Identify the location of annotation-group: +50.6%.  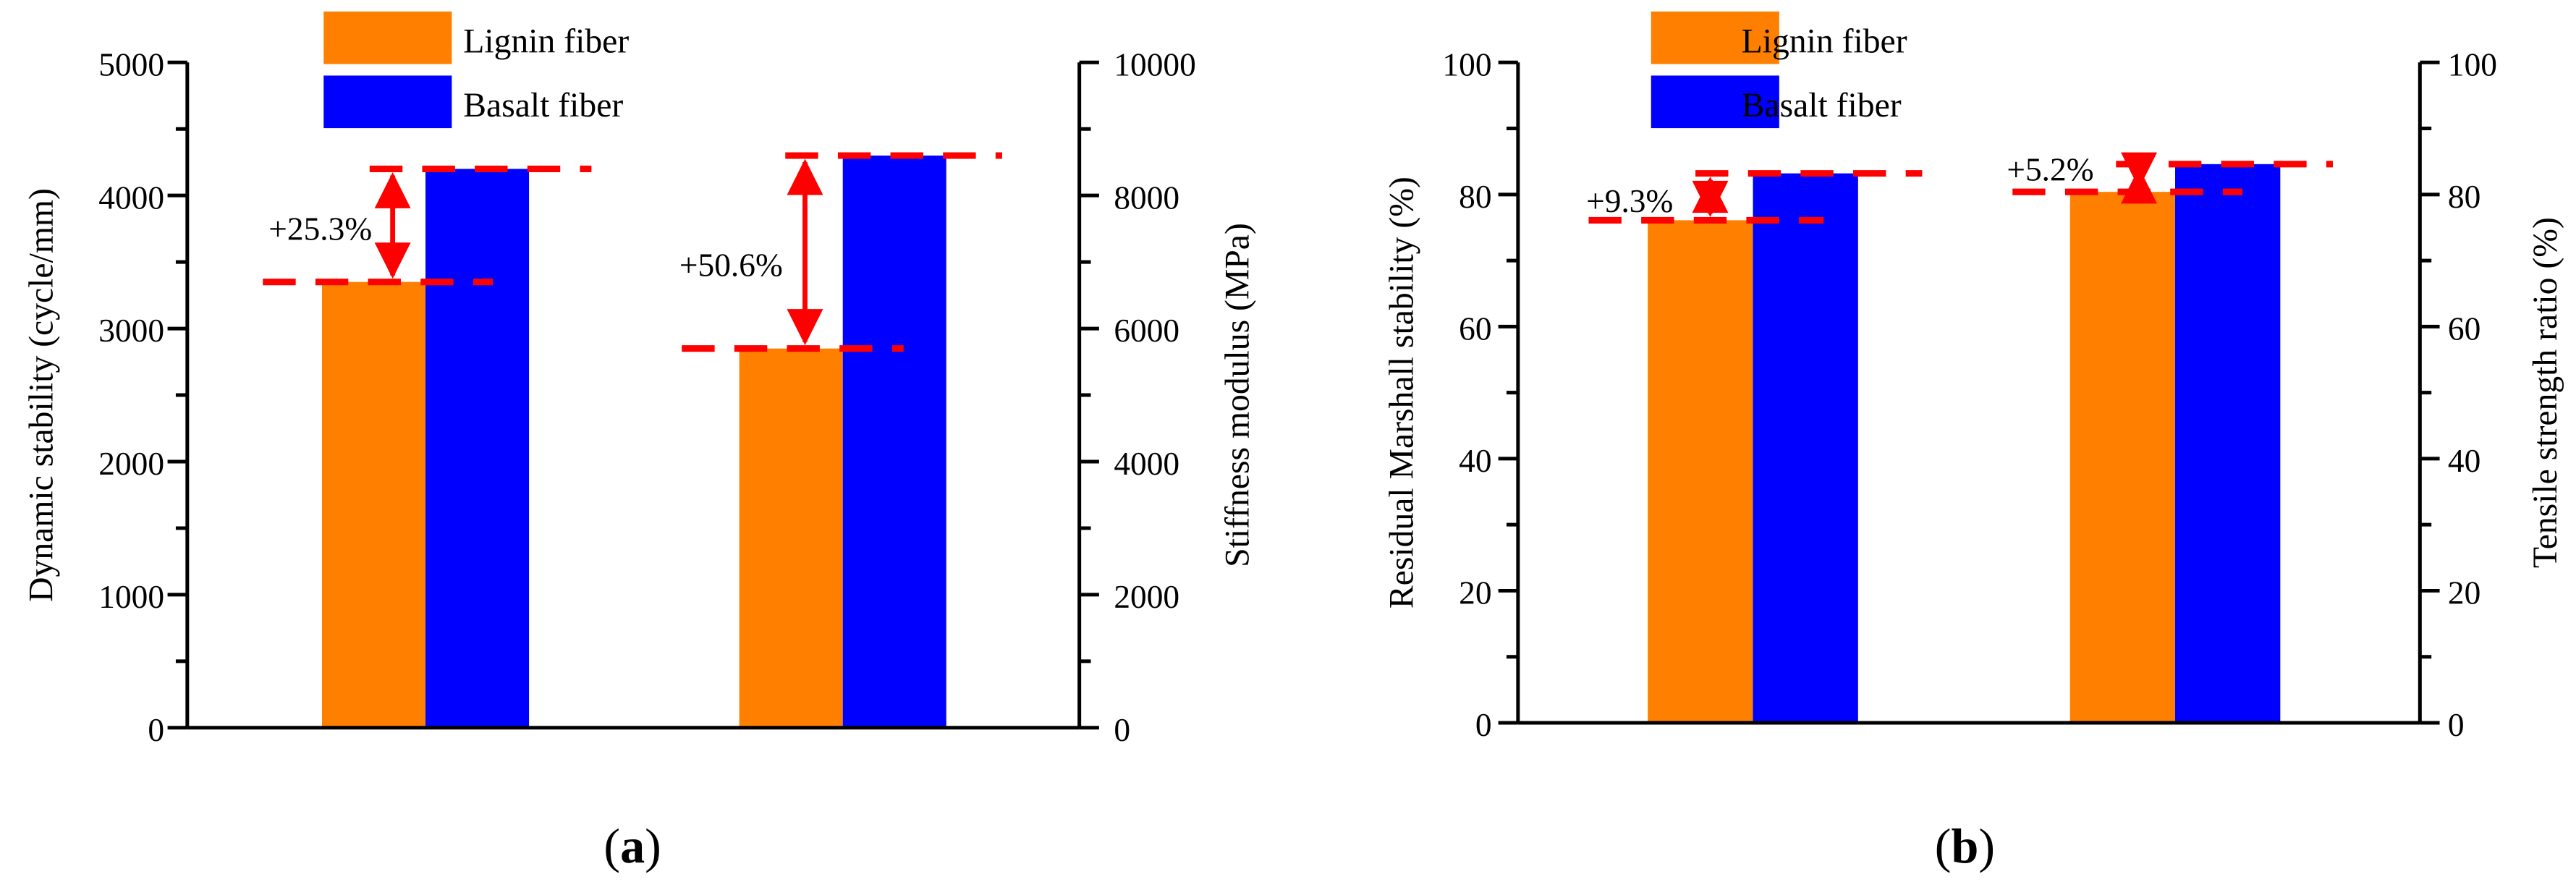
(840, 252).